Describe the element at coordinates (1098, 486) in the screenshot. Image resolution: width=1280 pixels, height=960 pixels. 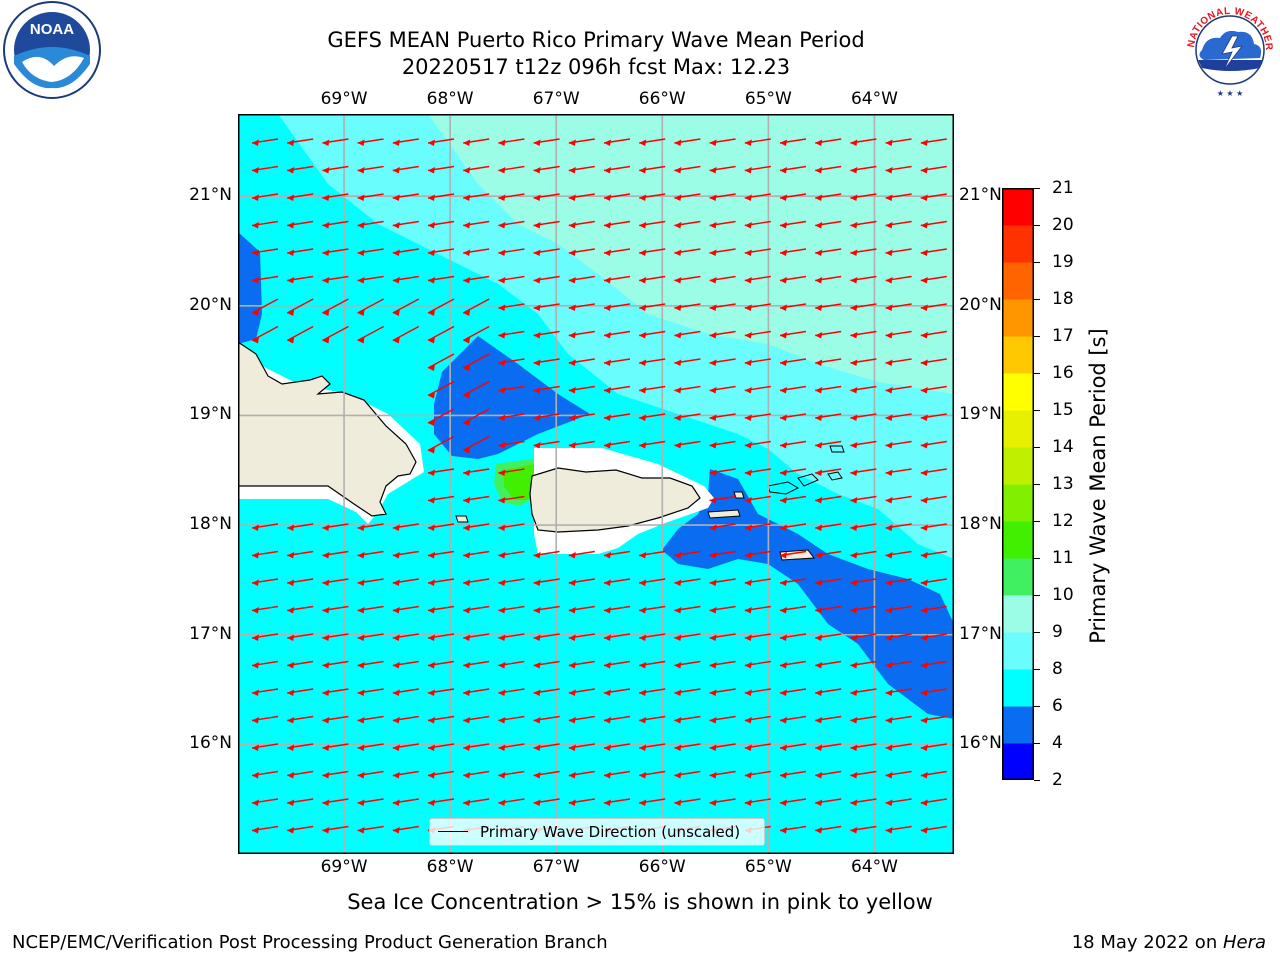
I see `colorbar-title-text: Primary Wave Mean Period [s]` at that location.